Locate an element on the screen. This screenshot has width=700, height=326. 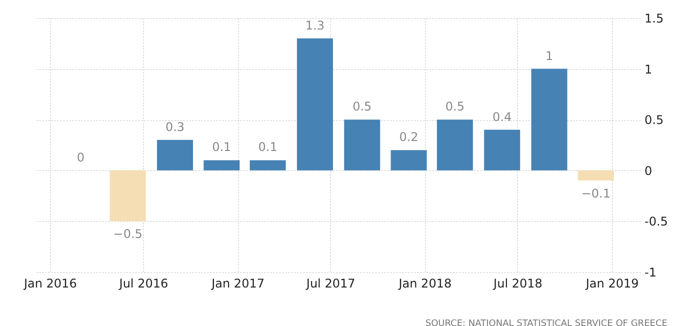
x-tick-label: Jan 2016 is located at coordinates (49, 283).